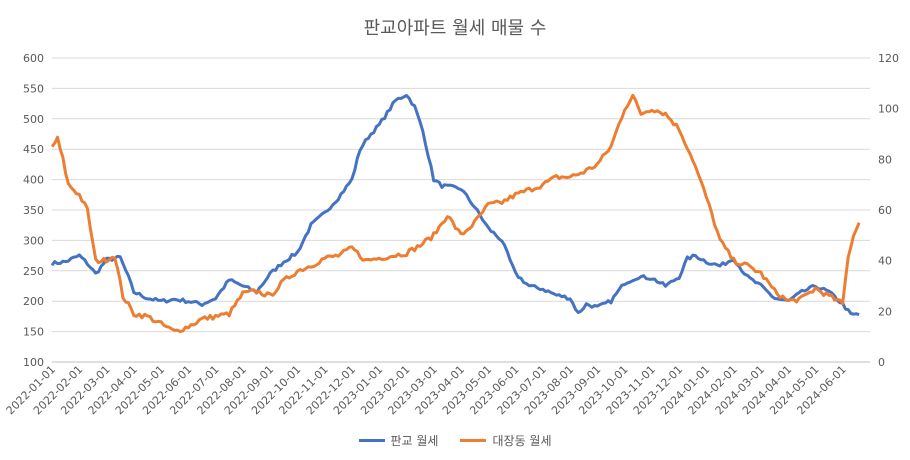 The image size is (910, 460). I want to click on right-tick-label: 60, so click(885, 210).